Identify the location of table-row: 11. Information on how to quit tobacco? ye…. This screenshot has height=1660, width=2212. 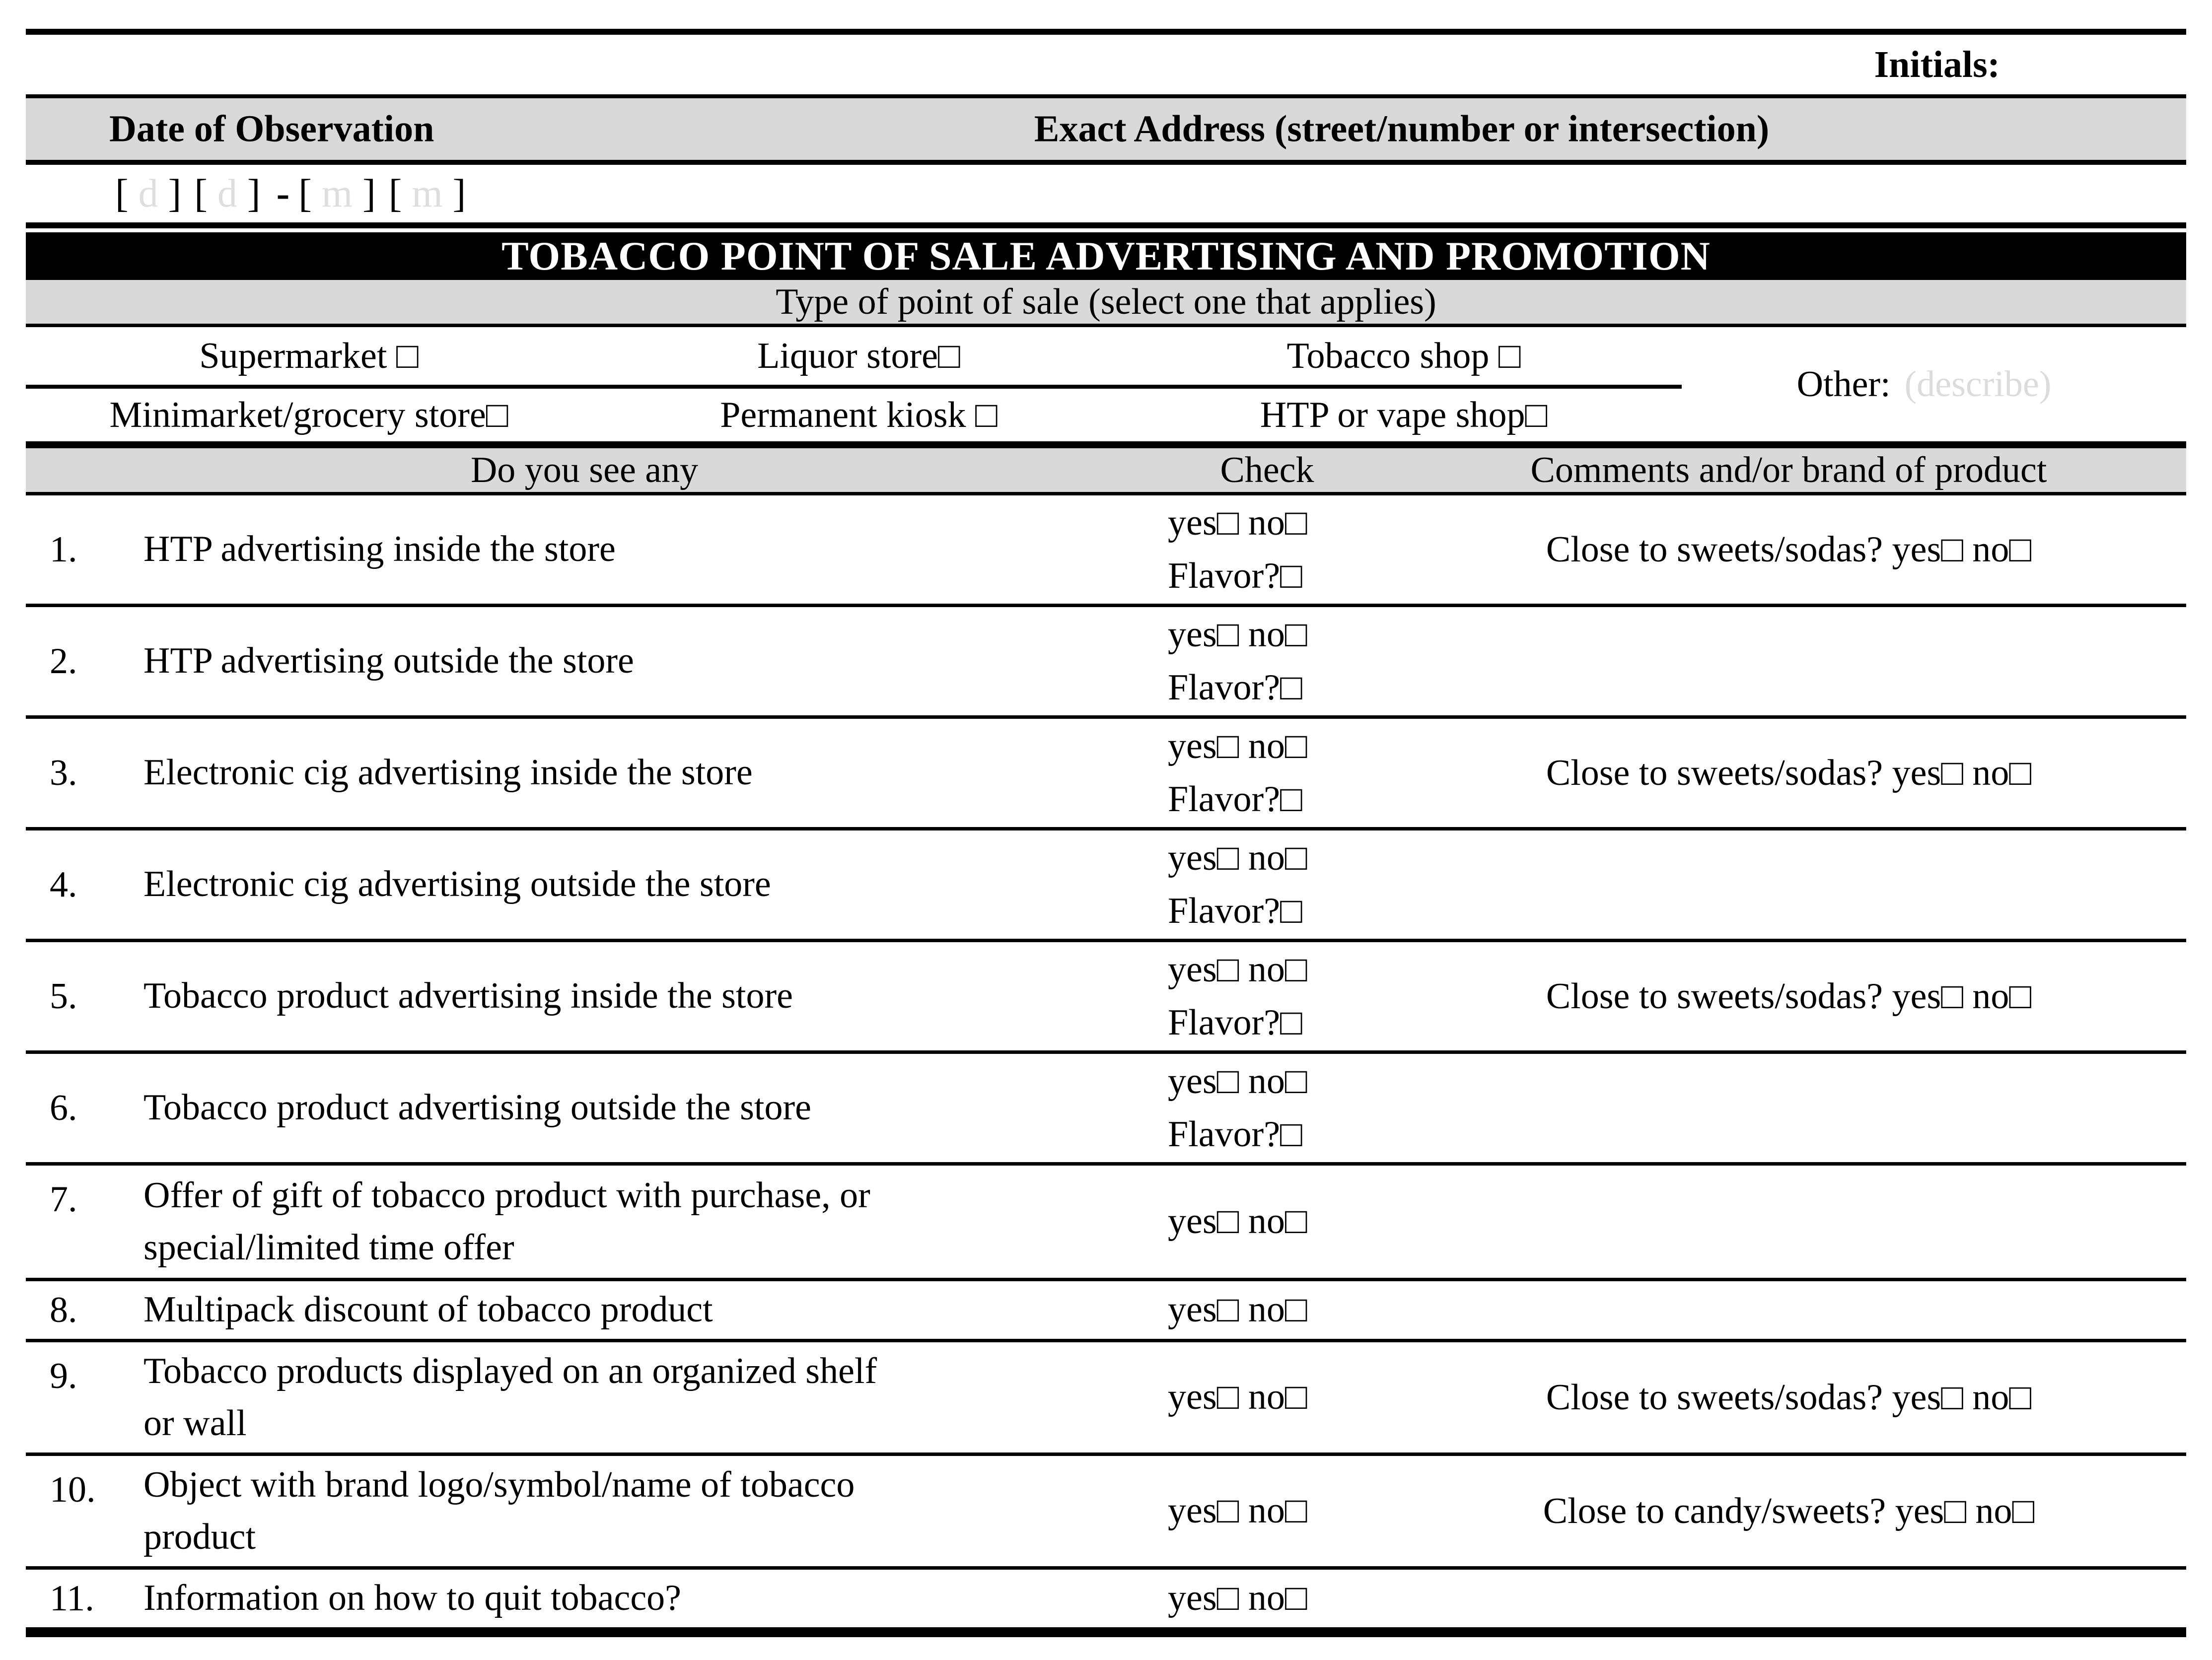
(1106, 1598).